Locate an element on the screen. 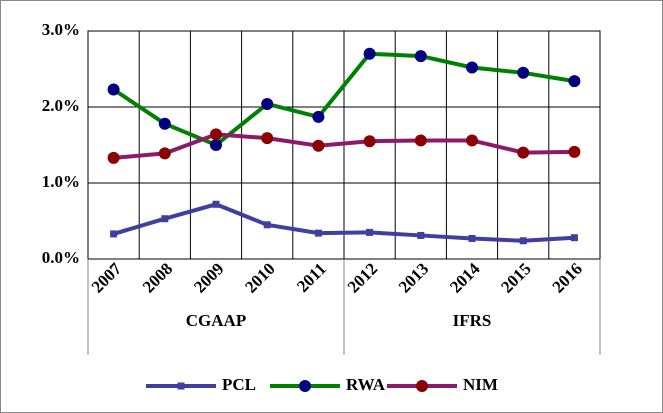  y-tick-label: 0.0% is located at coordinates (61, 257).